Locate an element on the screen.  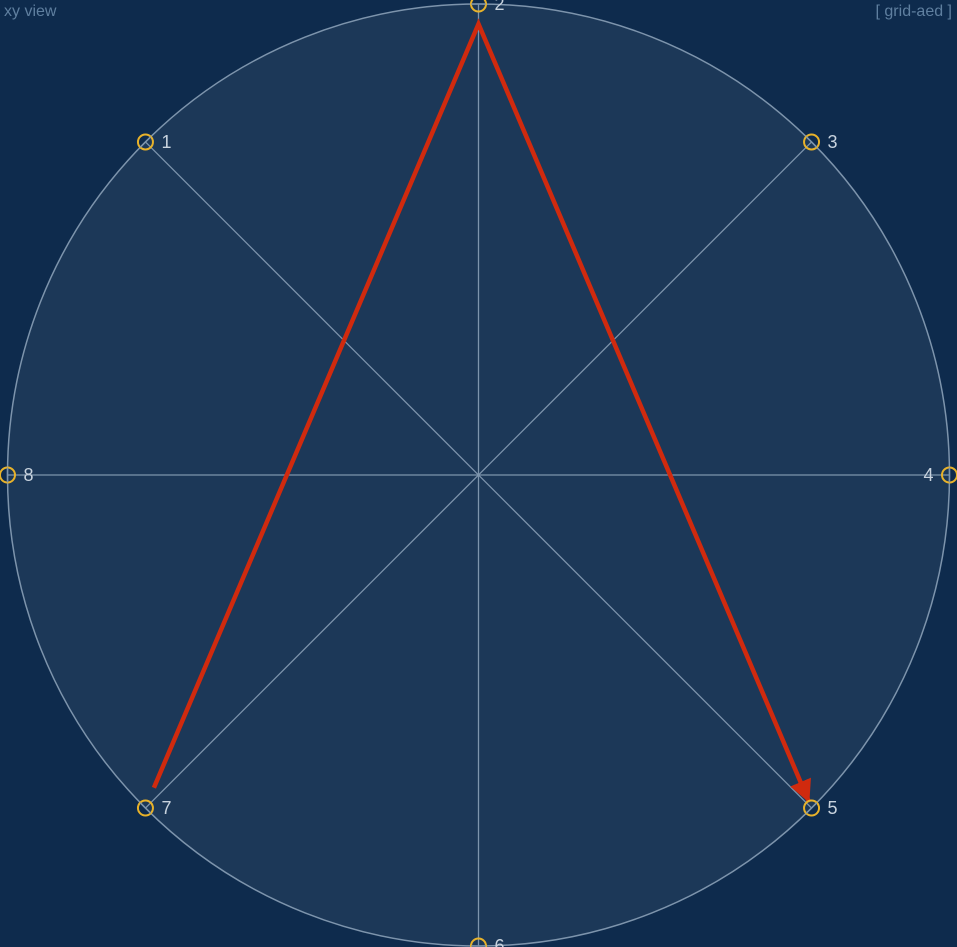
view-label: xy view is located at coordinates (30, 11).